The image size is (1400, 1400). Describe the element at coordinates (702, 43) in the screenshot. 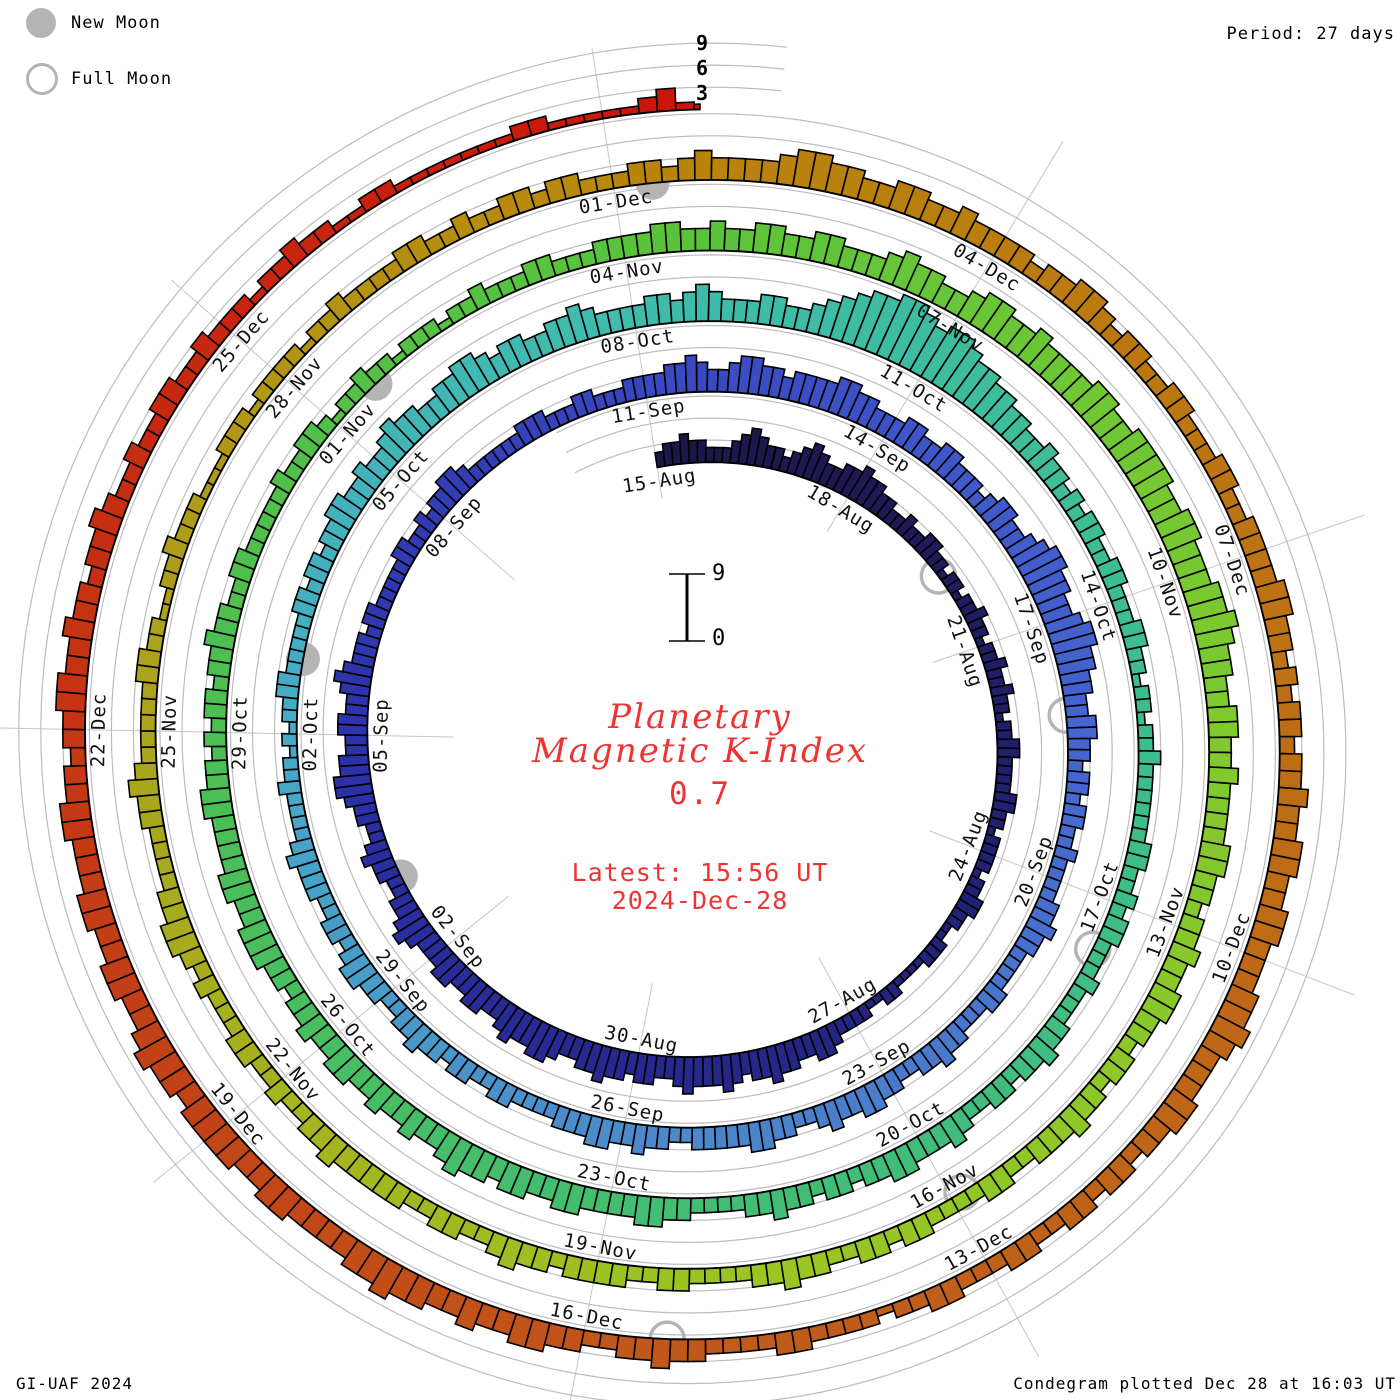

I see `radial-tick-9: 9` at that location.